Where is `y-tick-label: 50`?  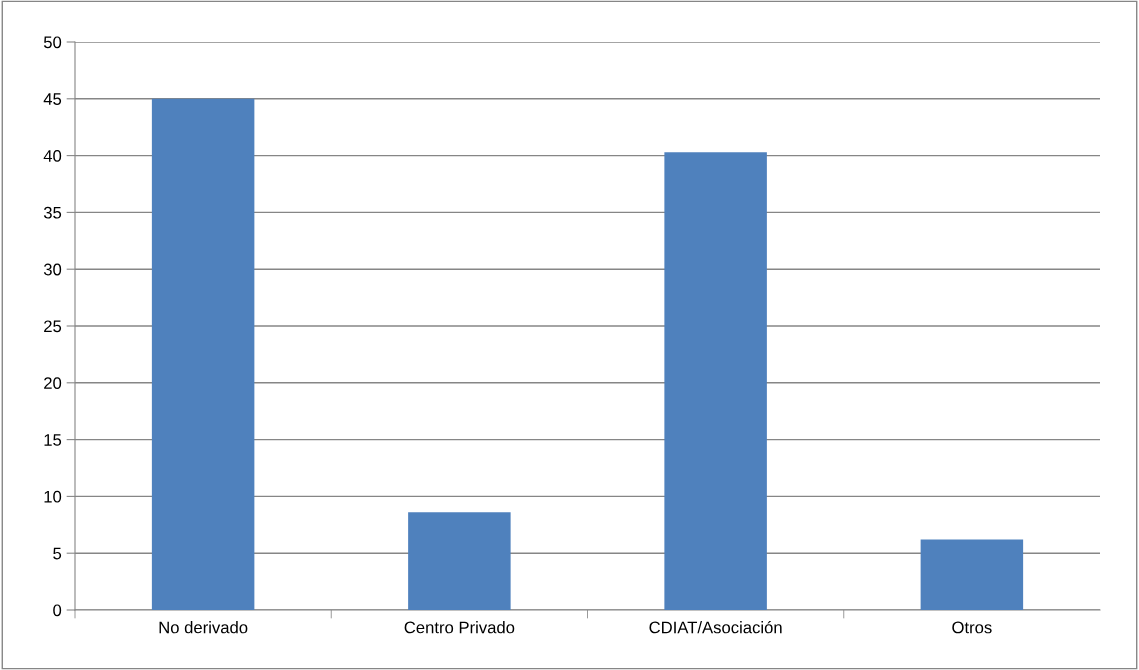
y-tick-label: 50 is located at coordinates (52, 42).